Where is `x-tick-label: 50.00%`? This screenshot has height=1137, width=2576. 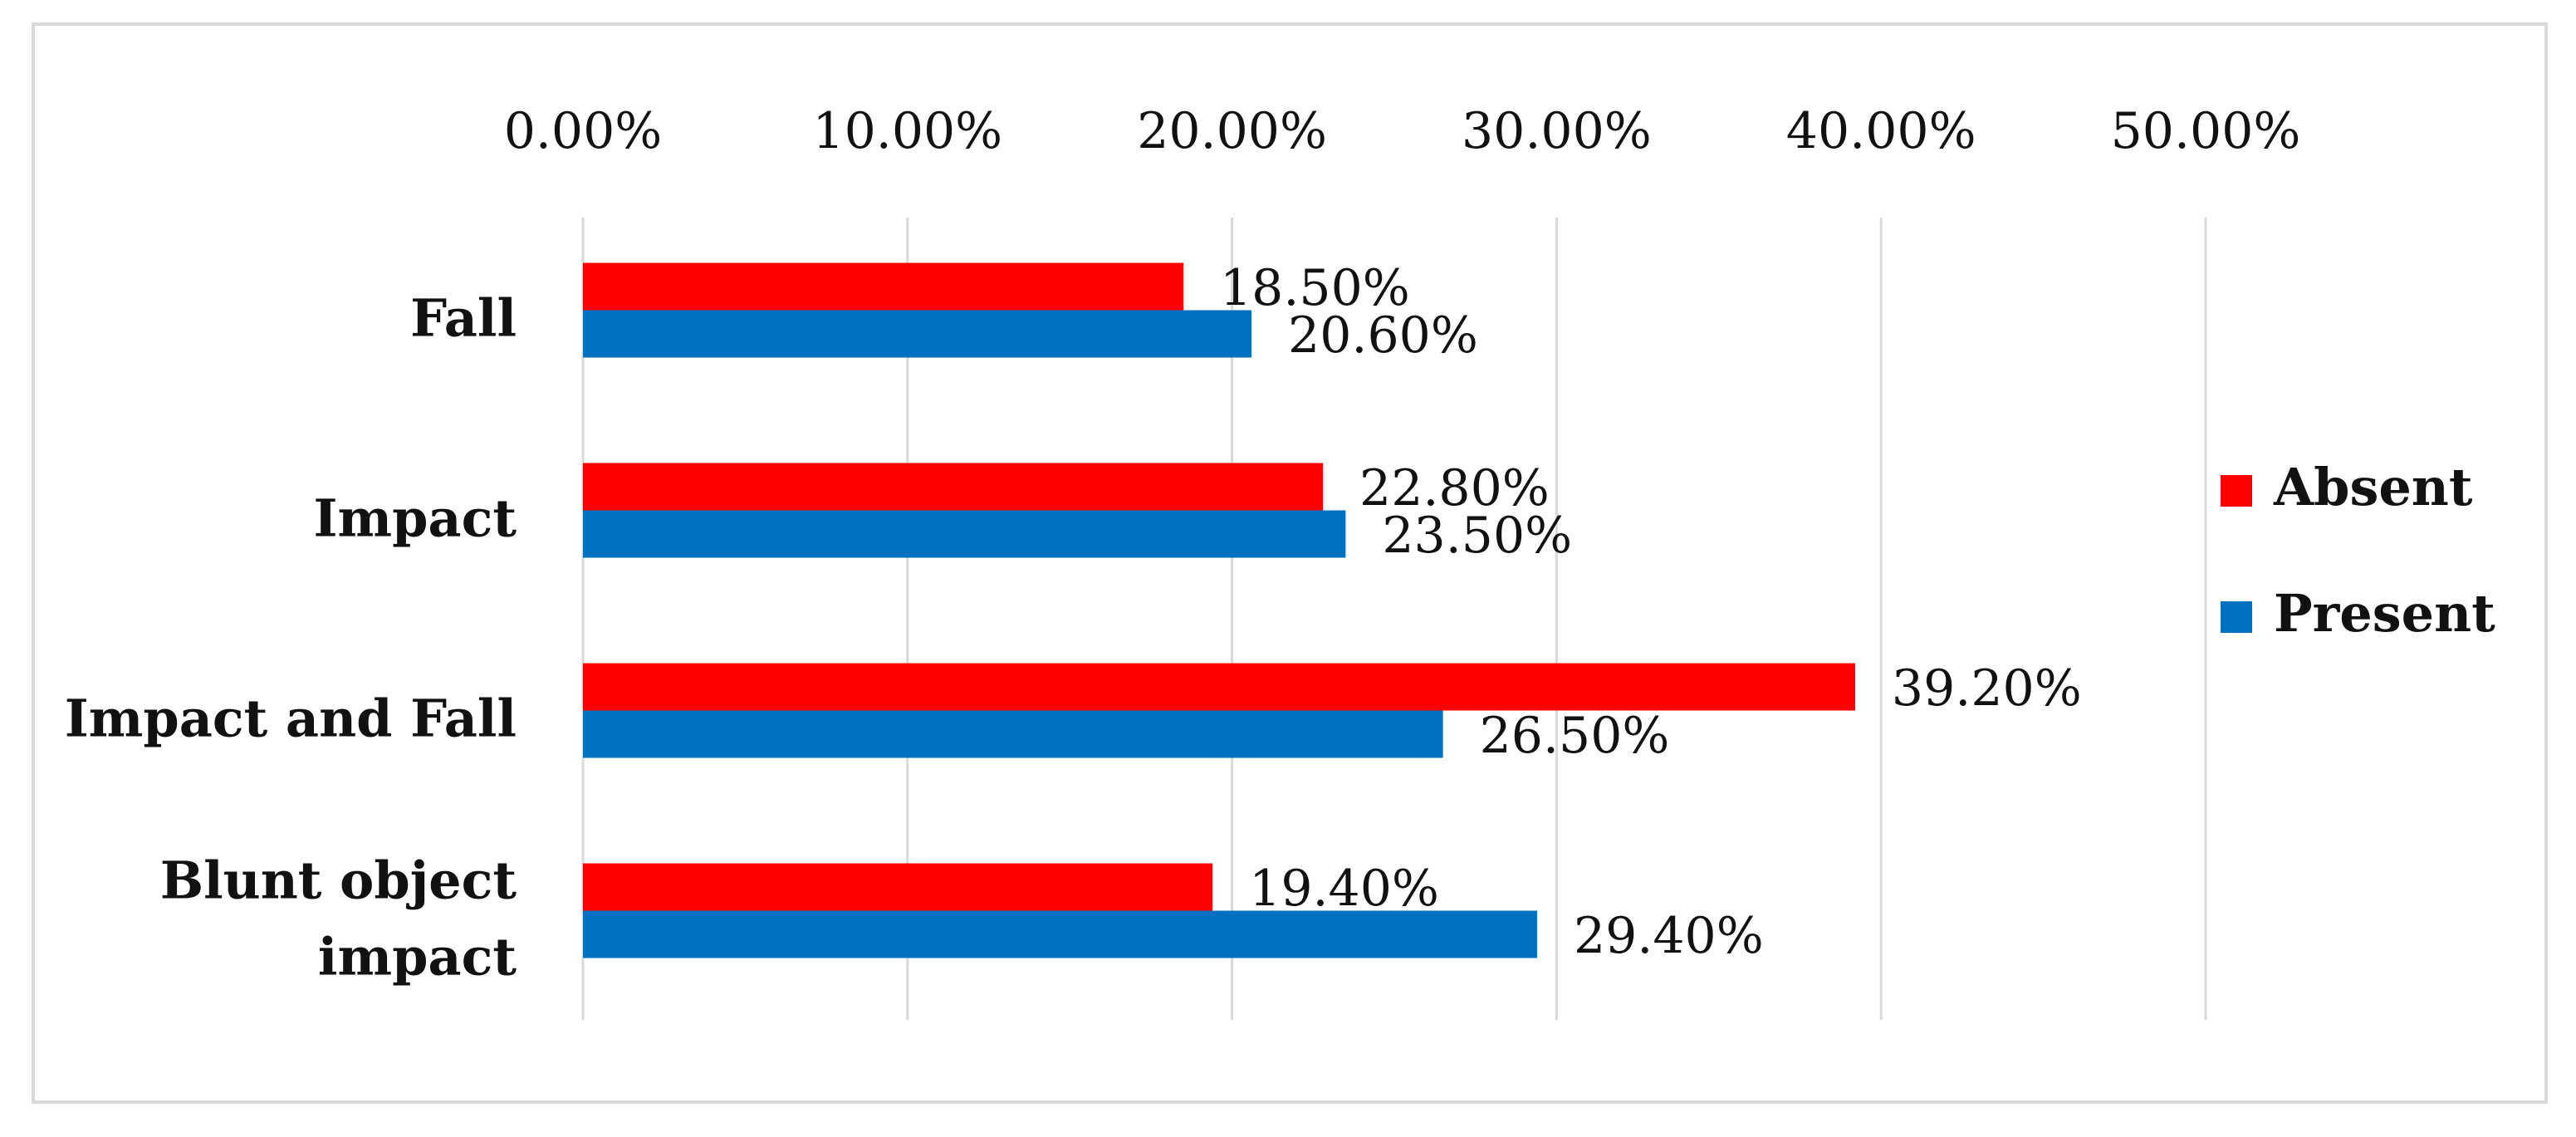
x-tick-label: 50.00% is located at coordinates (2206, 131).